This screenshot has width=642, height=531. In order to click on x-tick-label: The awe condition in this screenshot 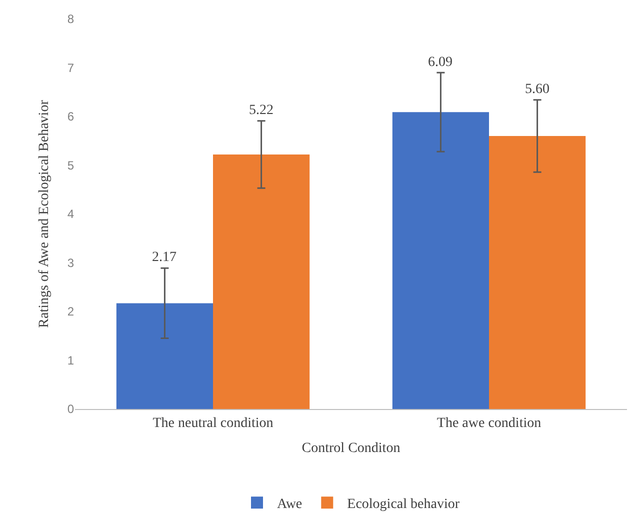, I will do `click(489, 423)`.